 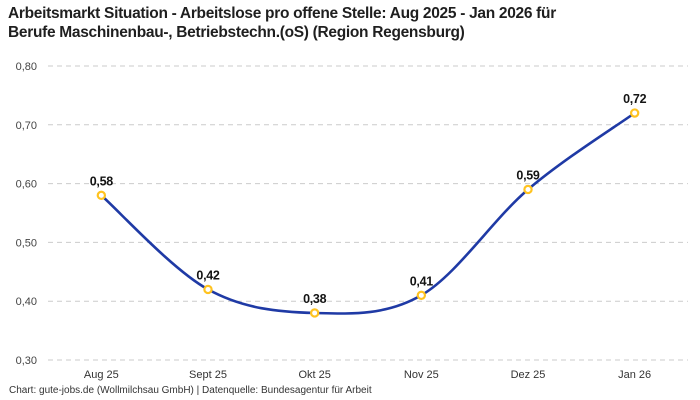 I want to click on x-tick-label: Jan 26, so click(x=634, y=375).